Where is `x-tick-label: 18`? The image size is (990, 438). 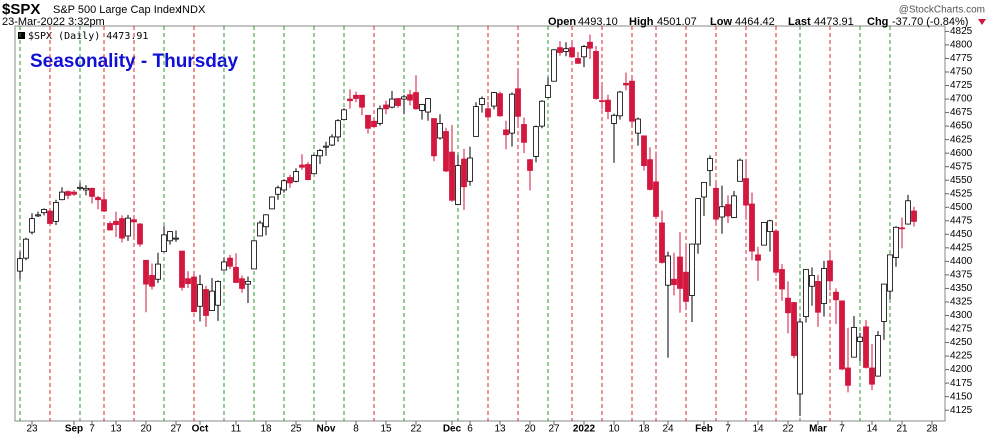 x-tick-label: 18 is located at coordinates (266, 429).